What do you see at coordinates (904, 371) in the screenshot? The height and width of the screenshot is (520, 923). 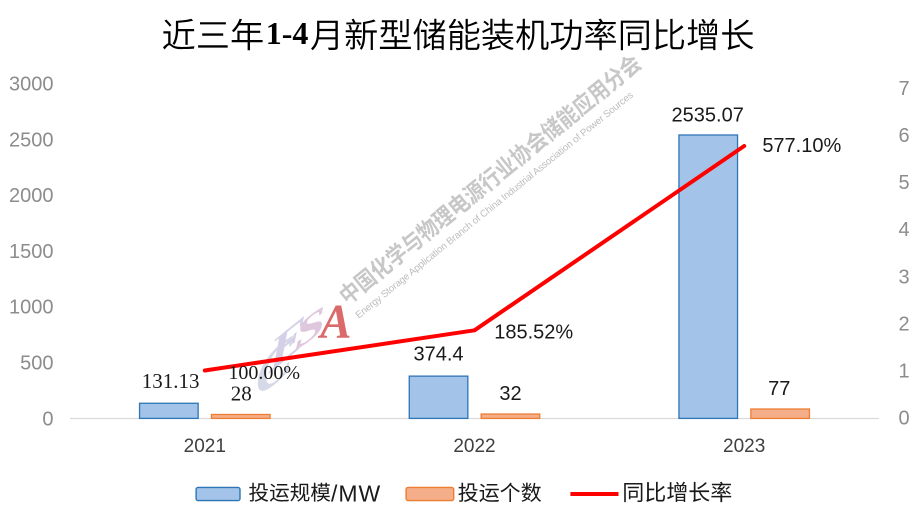 I see `svg-text: 1` at bounding box center [904, 371].